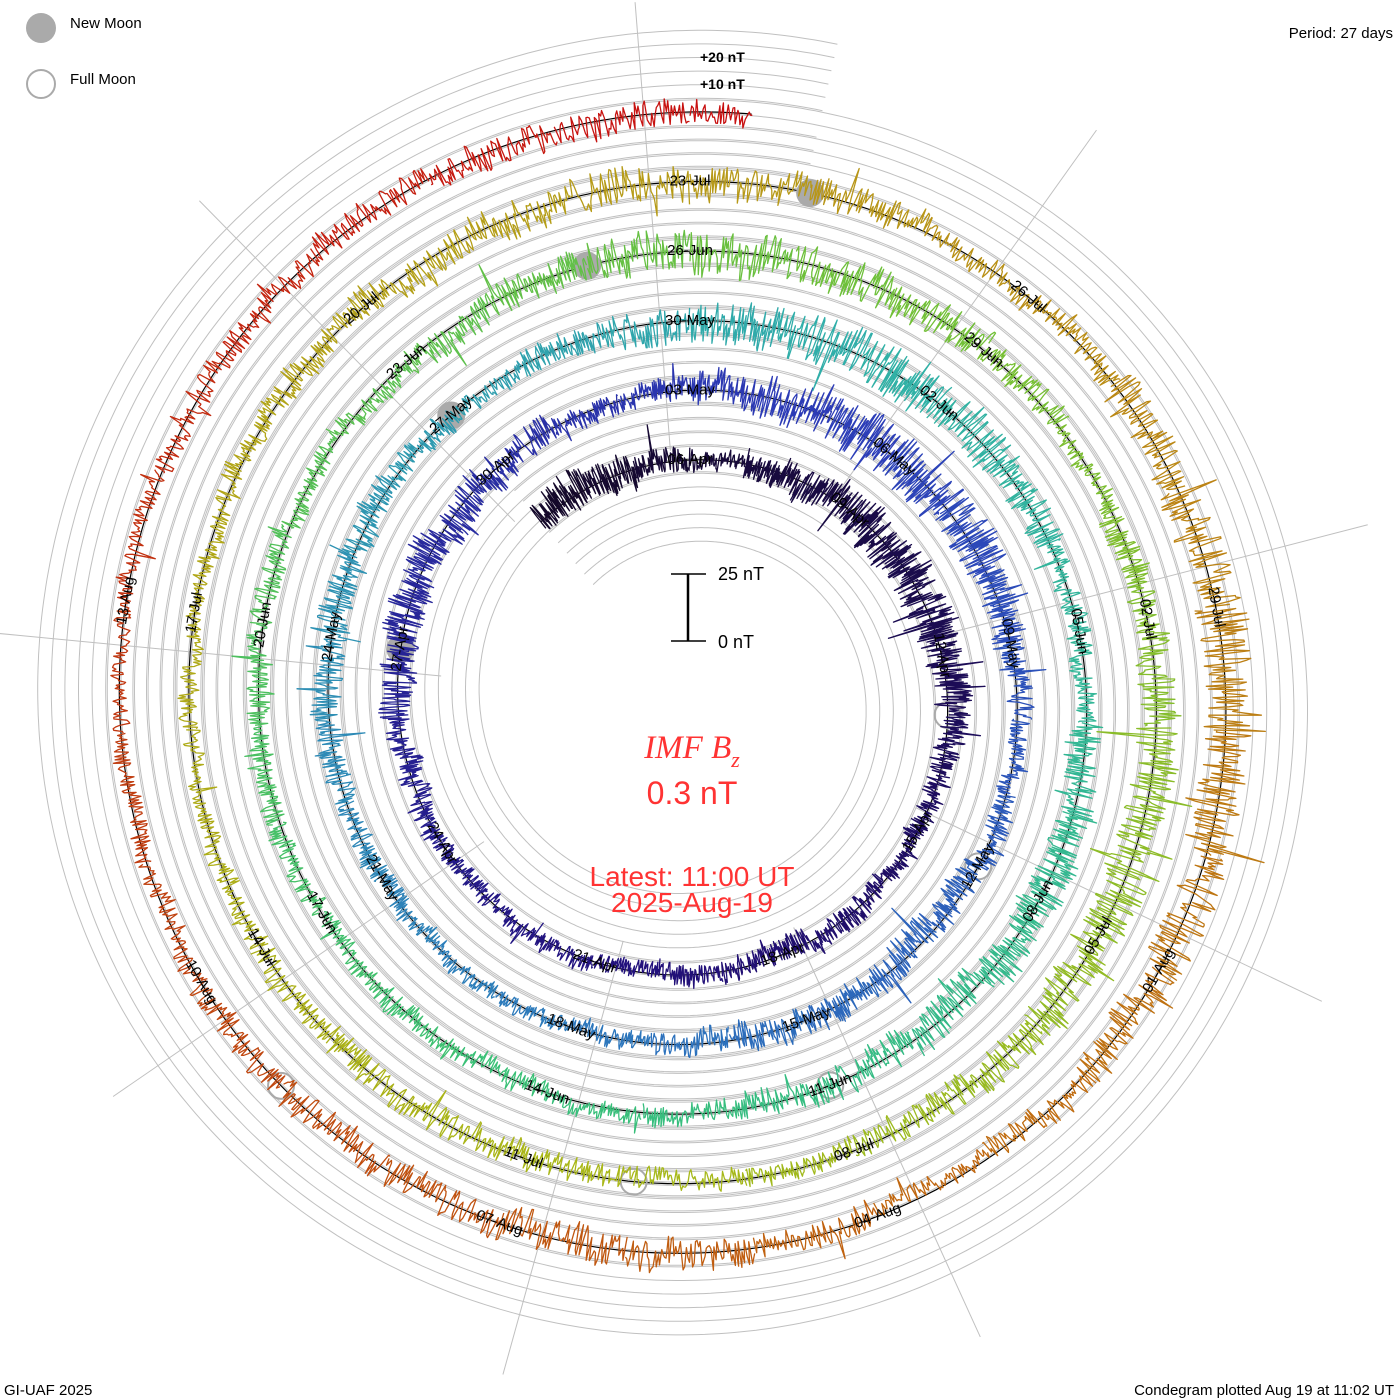 The height and width of the screenshot is (1400, 1400). I want to click on ring-label-20: +20 nT, so click(722, 57).